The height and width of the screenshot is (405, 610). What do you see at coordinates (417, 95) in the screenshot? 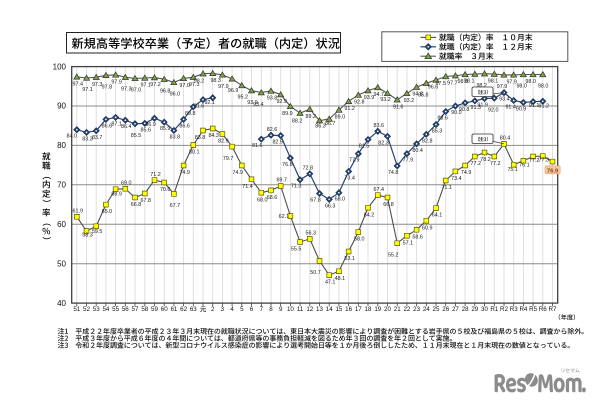
I see `svg-text: 94.8` at bounding box center [417, 95].